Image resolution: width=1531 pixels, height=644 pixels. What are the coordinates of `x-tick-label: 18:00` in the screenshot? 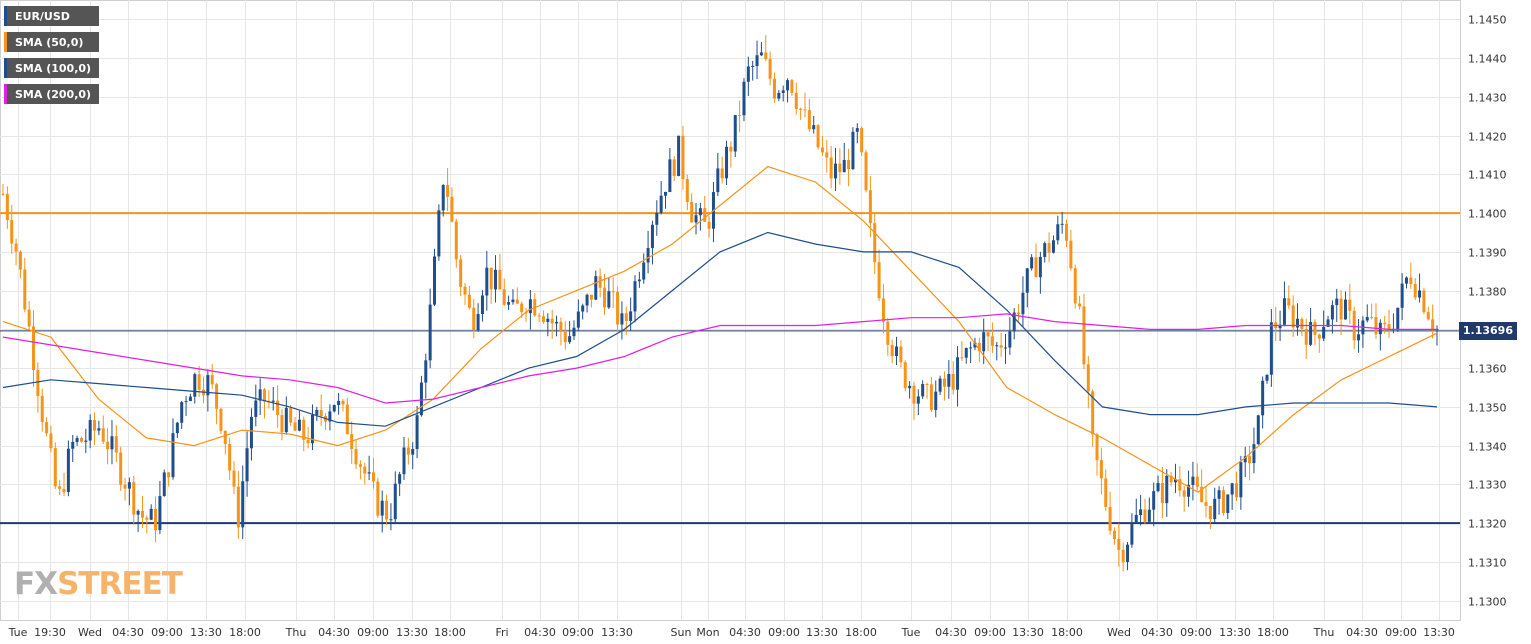 It's located at (1273, 632).